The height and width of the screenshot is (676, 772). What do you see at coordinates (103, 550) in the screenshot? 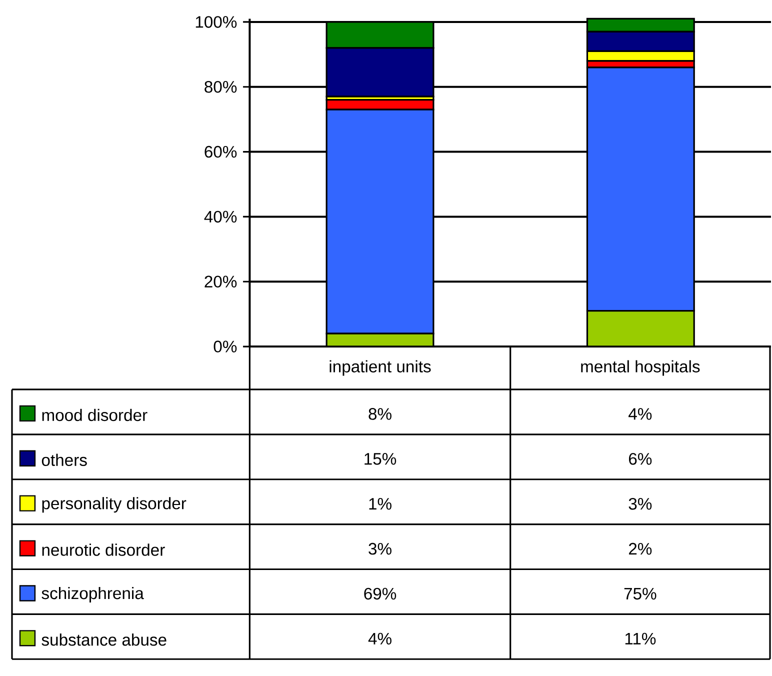
I see `legend-label: neurotic disorder` at bounding box center [103, 550].